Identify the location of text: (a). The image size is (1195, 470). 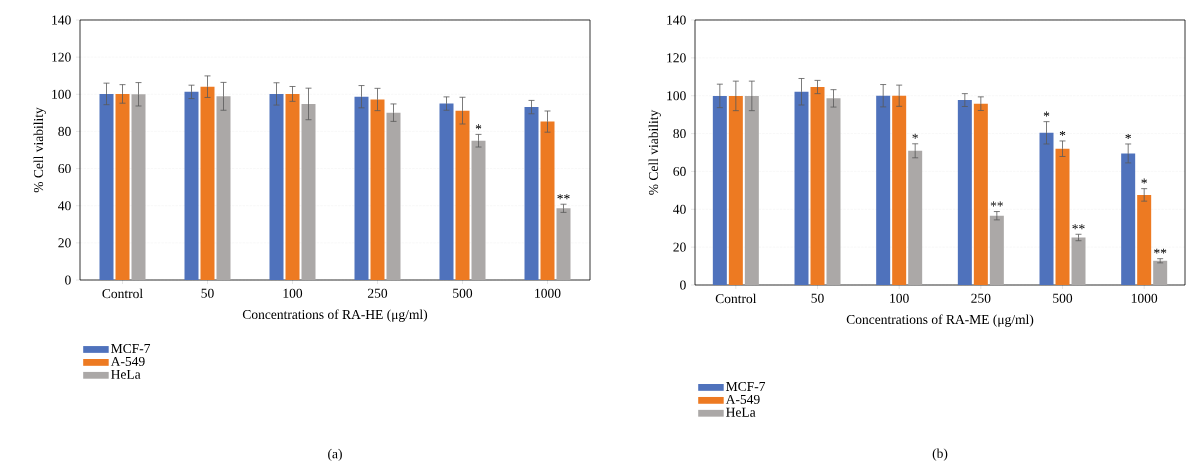
(335, 455).